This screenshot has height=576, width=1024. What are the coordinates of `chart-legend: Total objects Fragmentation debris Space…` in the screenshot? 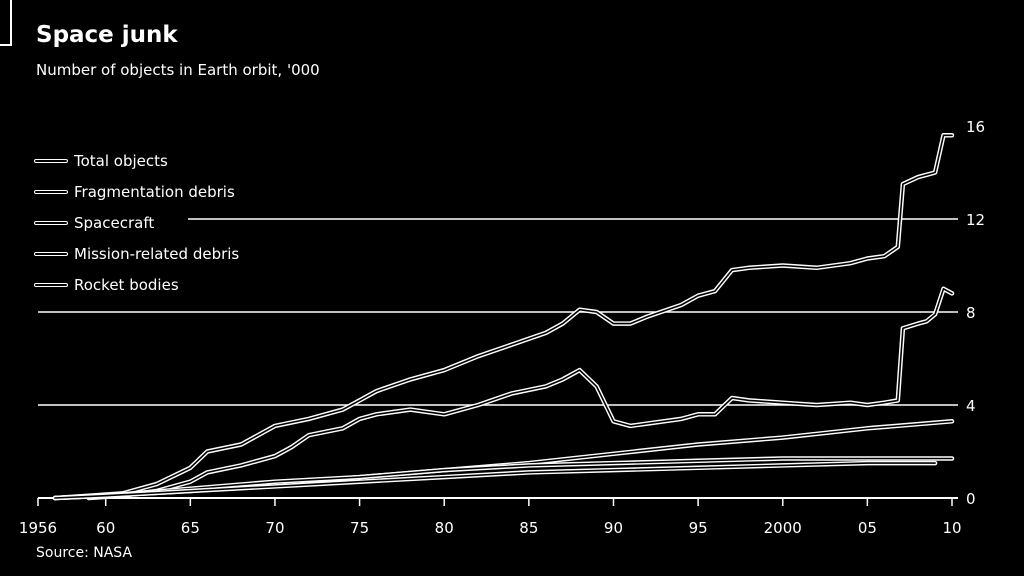 It's located at (136, 222).